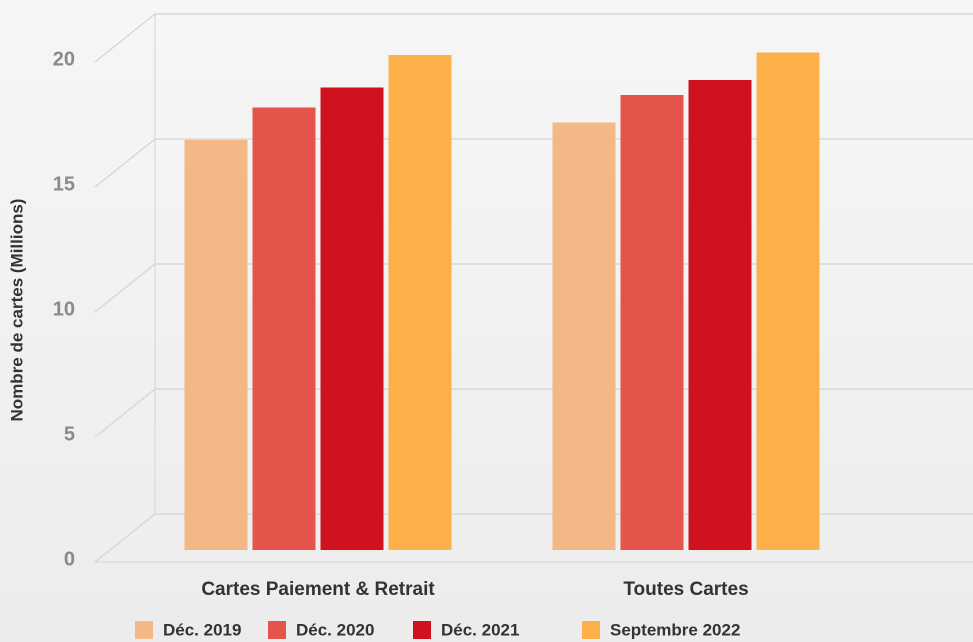  What do you see at coordinates (480, 629) in the screenshot?
I see `legend-label: Déc. 2021` at bounding box center [480, 629].